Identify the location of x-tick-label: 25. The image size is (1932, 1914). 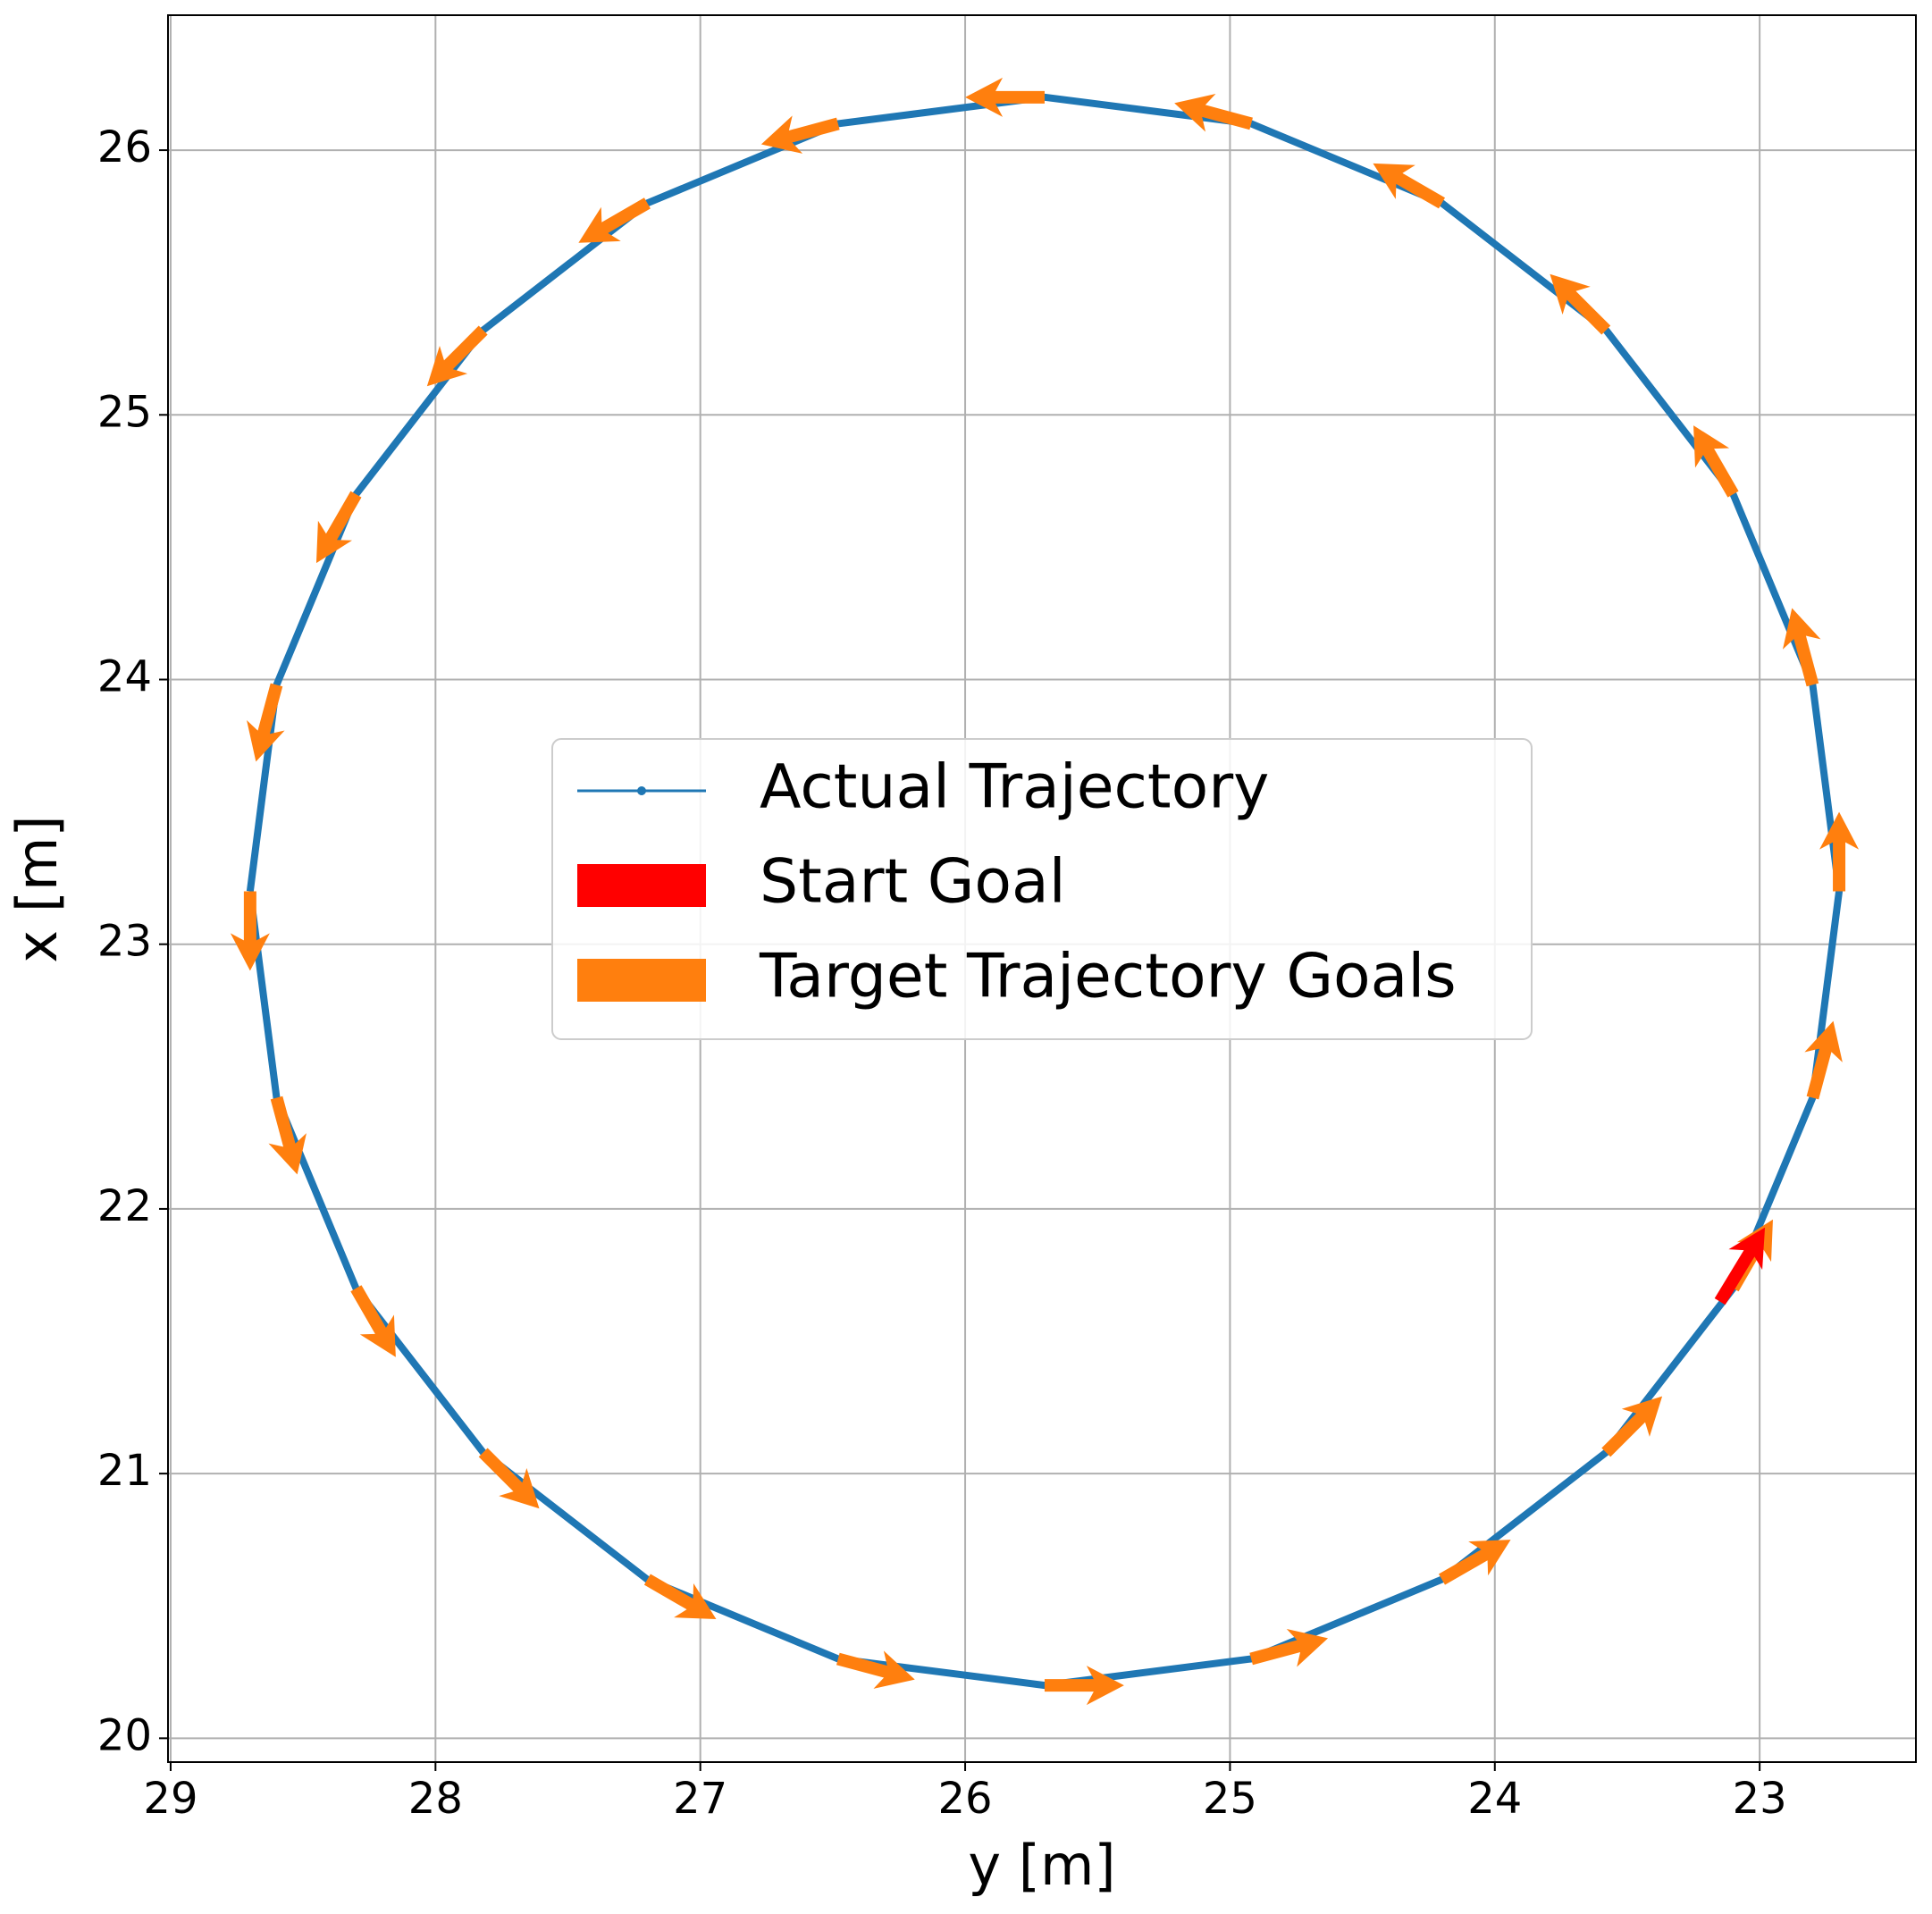
(1230, 1799).